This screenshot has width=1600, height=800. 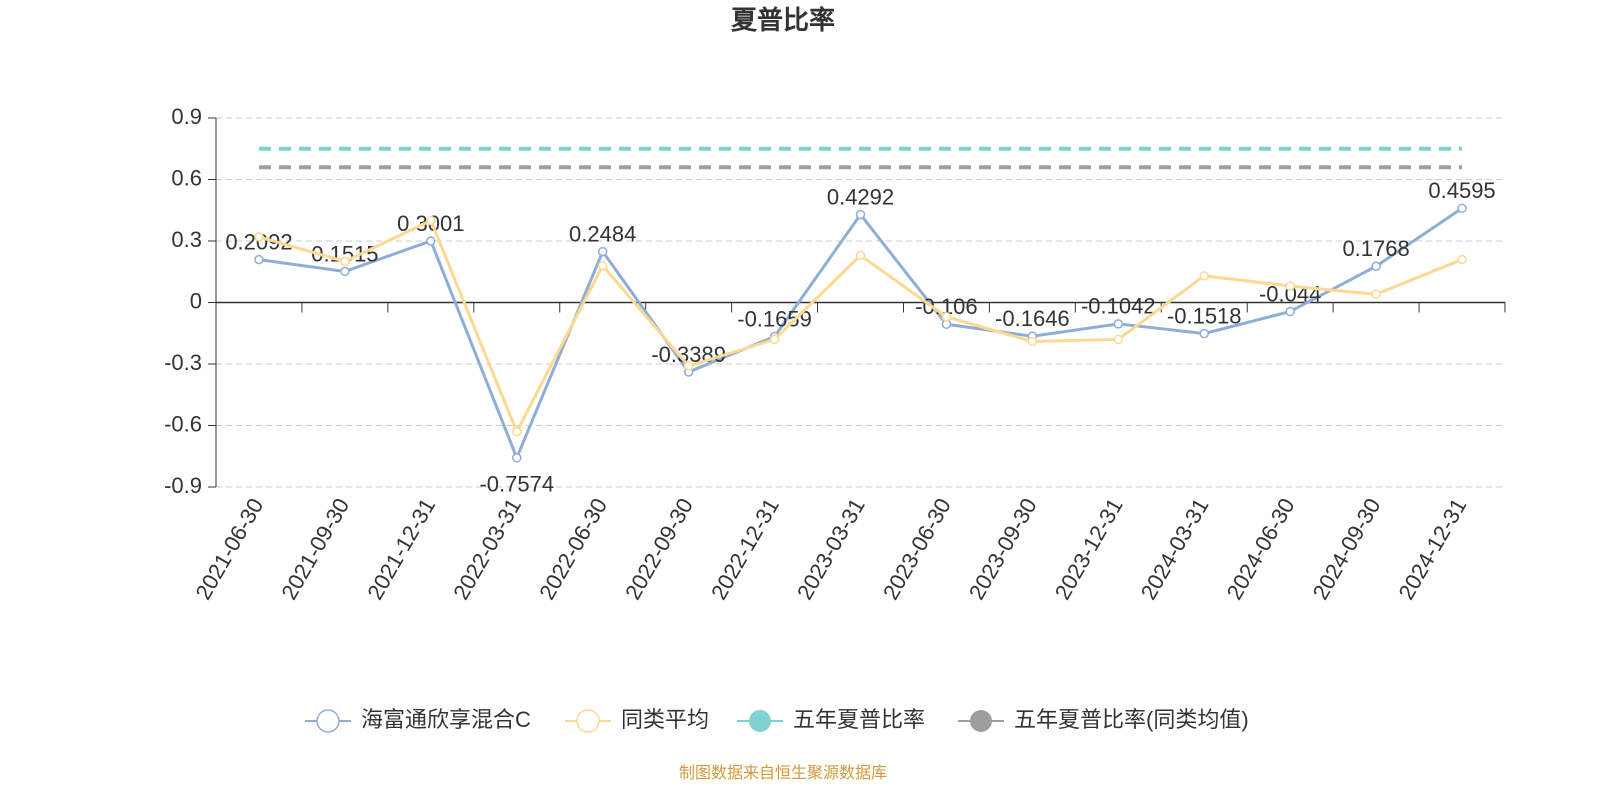 What do you see at coordinates (229, 549) in the screenshot?
I see `x-tick-label: 2021-06-30` at bounding box center [229, 549].